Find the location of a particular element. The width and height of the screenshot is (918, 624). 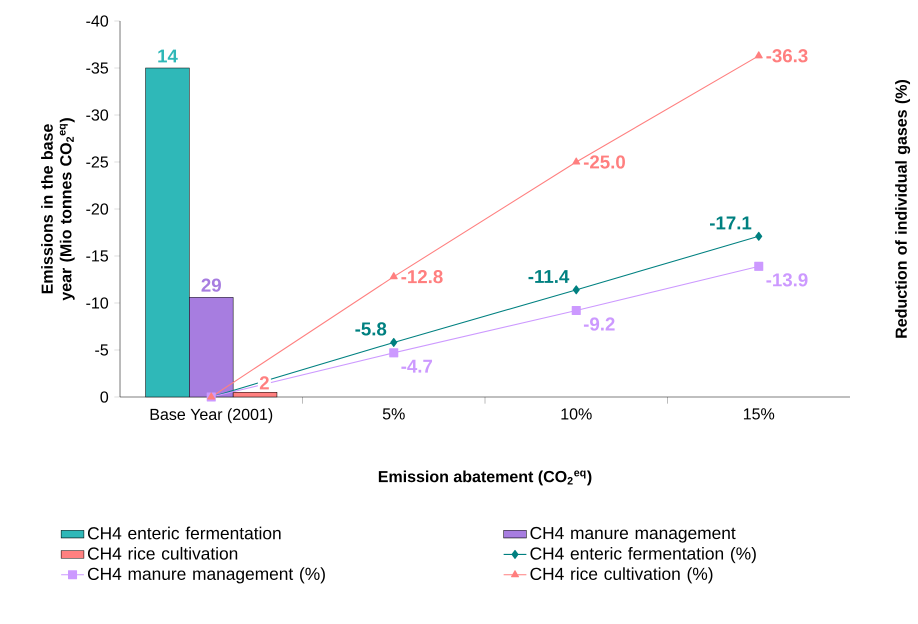

x-tick-label: 10% is located at coordinates (576, 414).